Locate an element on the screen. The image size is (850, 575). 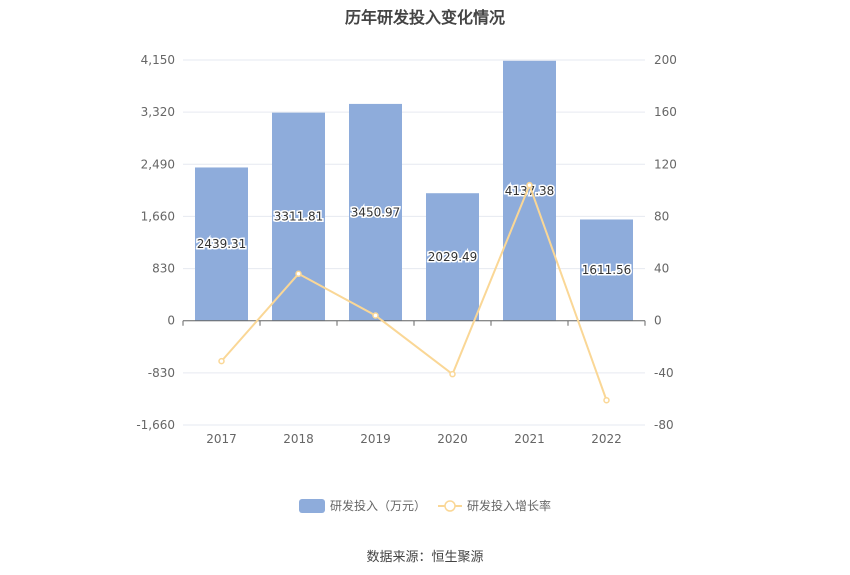
chart-title: 历年研发投入变化情况 is located at coordinates (424, 17).